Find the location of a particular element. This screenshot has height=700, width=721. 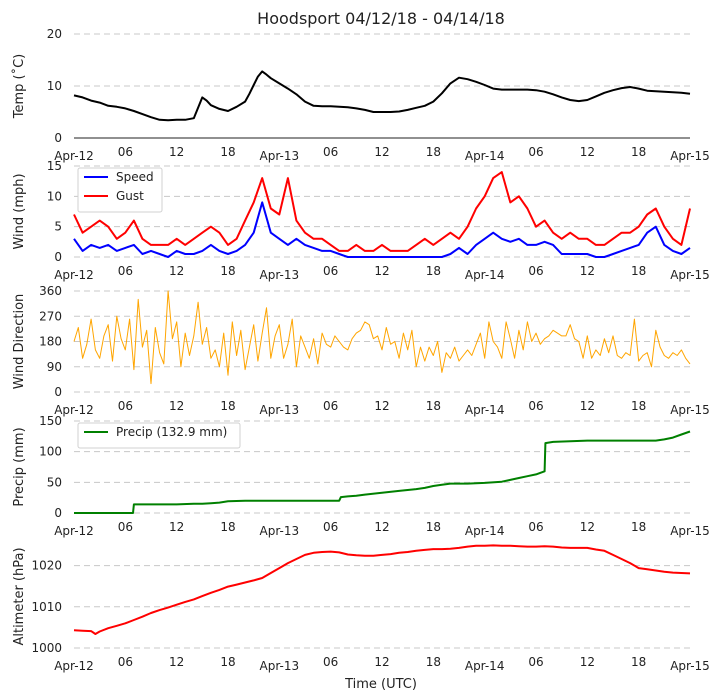

wdir-y-tick-label: 360 is located at coordinates (50, 291).